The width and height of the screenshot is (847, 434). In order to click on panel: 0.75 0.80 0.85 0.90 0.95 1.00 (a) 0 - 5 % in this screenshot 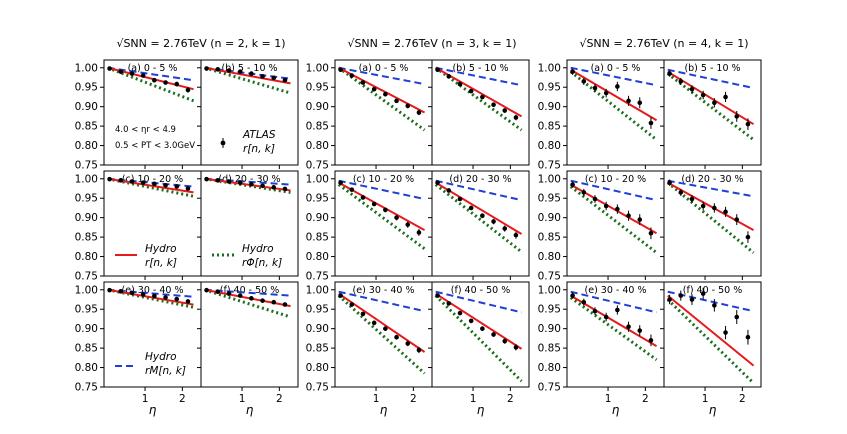, I will do `click(369, 115)`.